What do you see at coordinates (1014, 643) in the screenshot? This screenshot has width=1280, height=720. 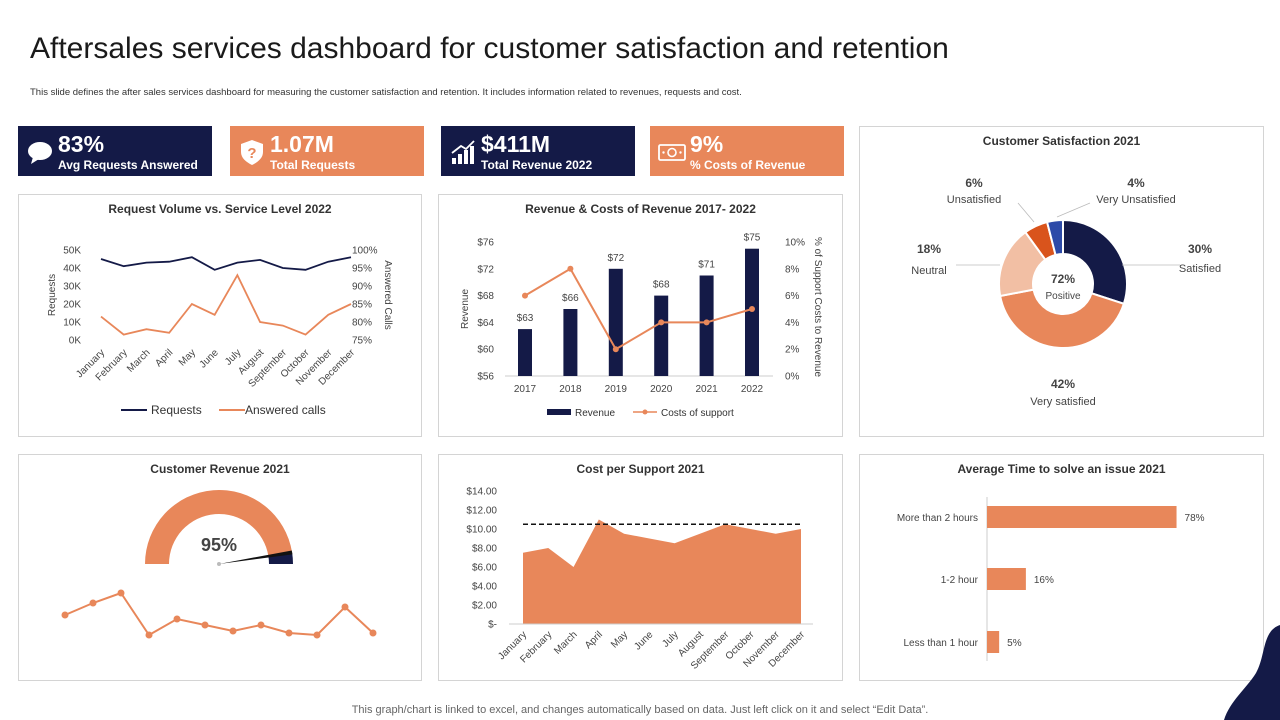 I see `bar-data-label: 5%` at bounding box center [1014, 643].